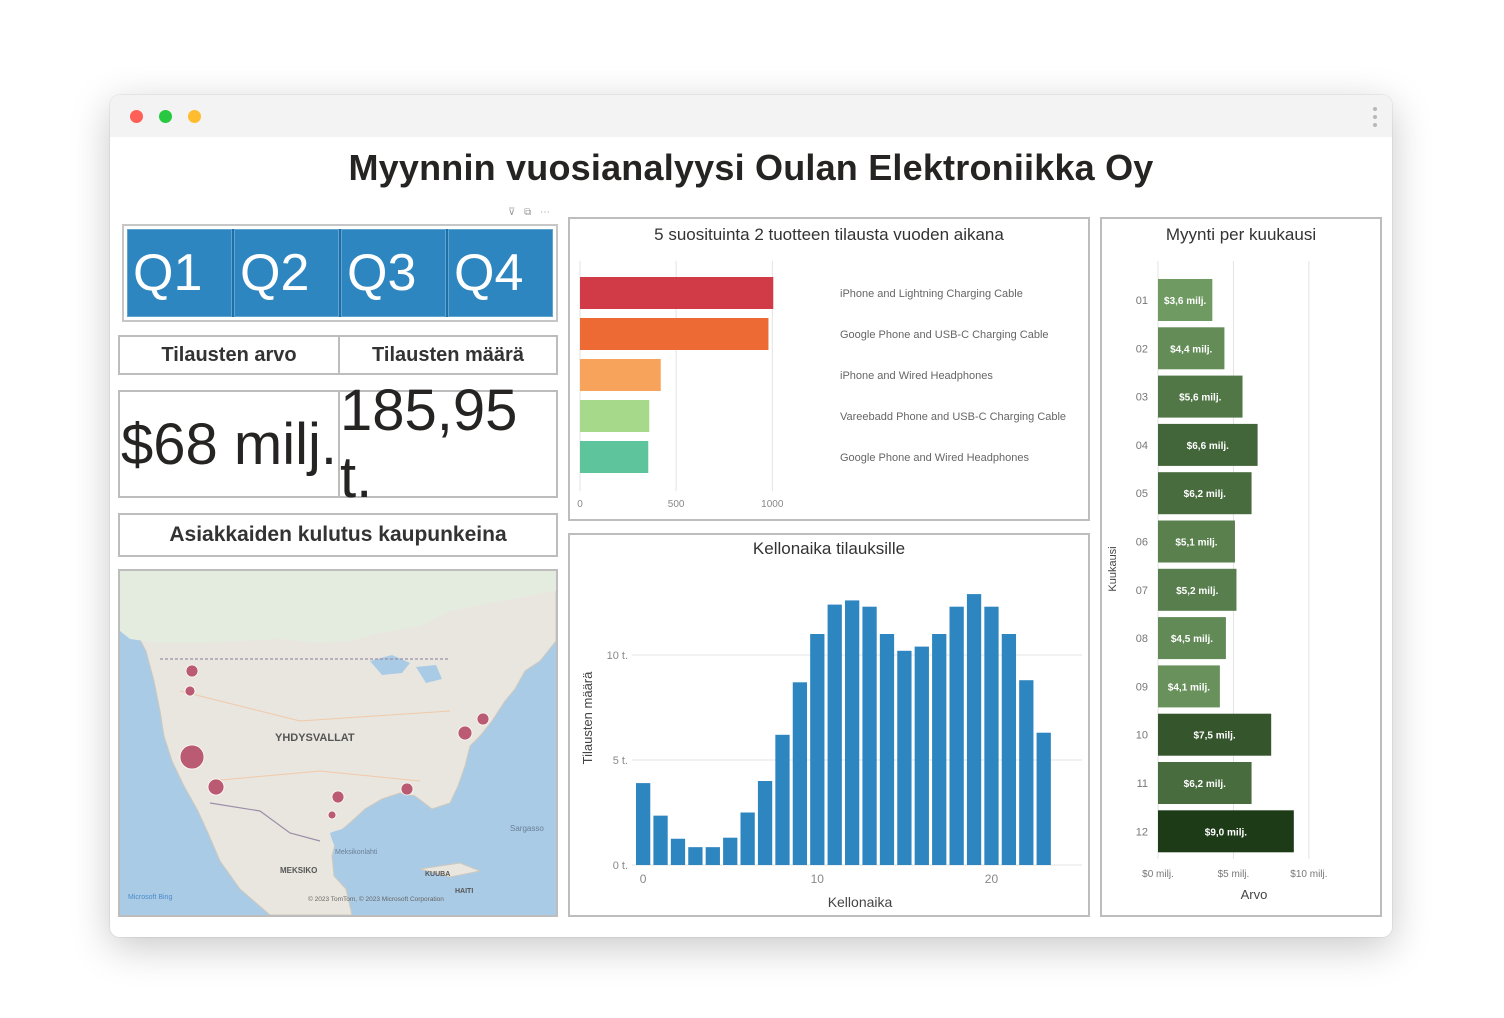 The height and width of the screenshot is (1018, 1504). I want to click on map-label-mexico: MEKSIKO, so click(298, 870).